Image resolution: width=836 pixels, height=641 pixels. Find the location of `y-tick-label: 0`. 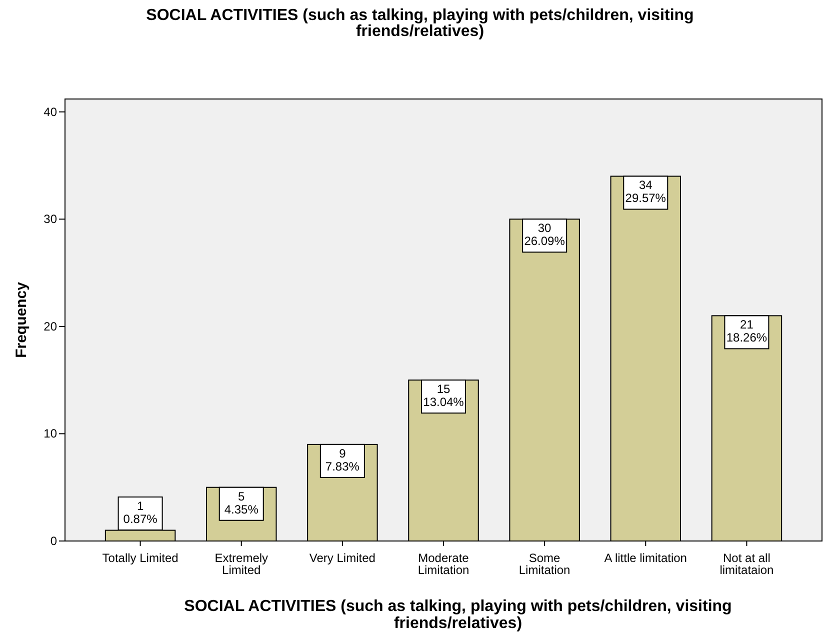

y-tick-label: 0 is located at coordinates (54, 541).